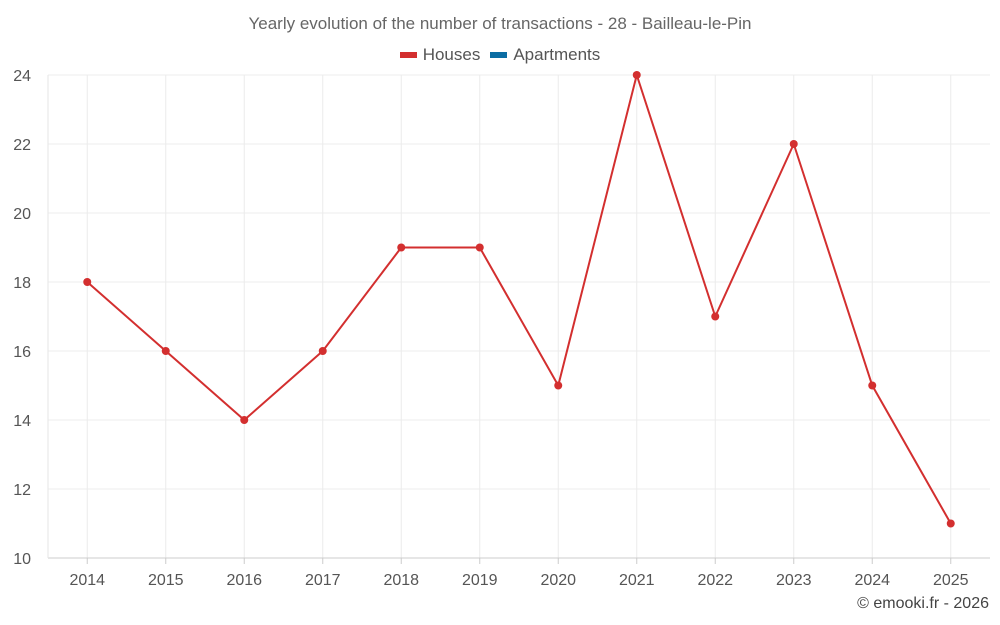 This screenshot has height=625, width=1000. Describe the element at coordinates (22, 490) in the screenshot. I see `y-tick-label: 12` at that location.